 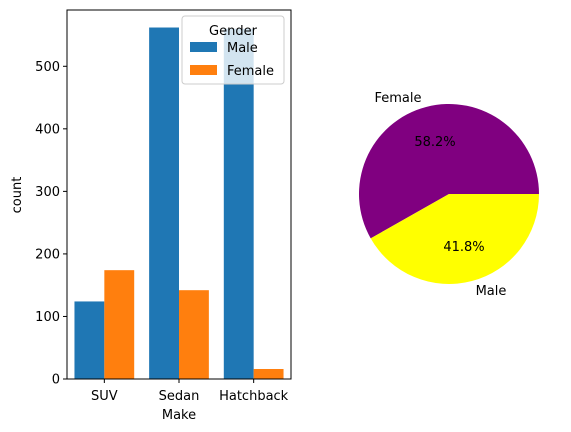 What do you see at coordinates (454, 239) in the screenshot?
I see `pie-slice-male` at bounding box center [454, 239].